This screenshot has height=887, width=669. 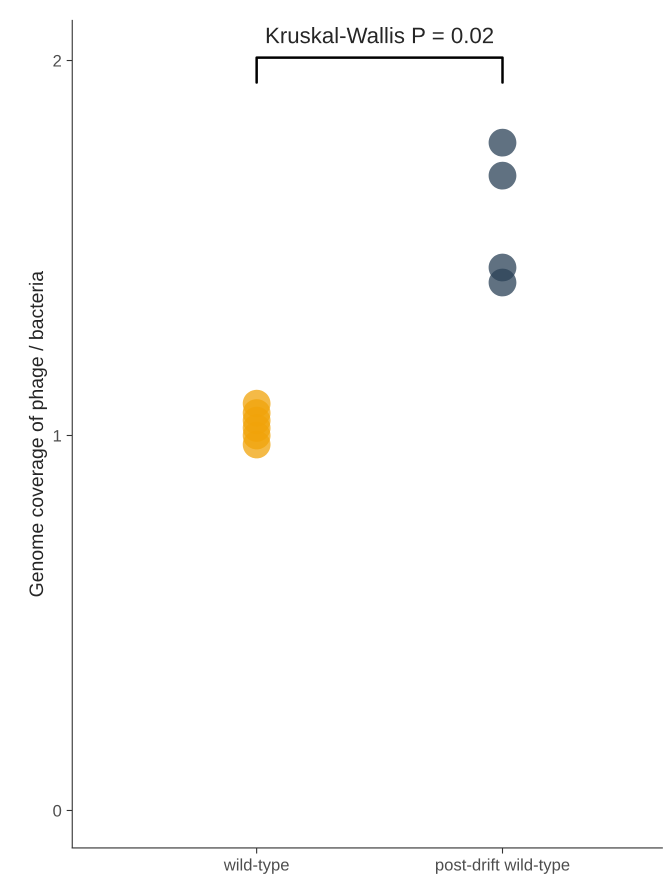 What do you see at coordinates (503, 866) in the screenshot?
I see `x-tick-label: post-drift wild-type` at bounding box center [503, 866].